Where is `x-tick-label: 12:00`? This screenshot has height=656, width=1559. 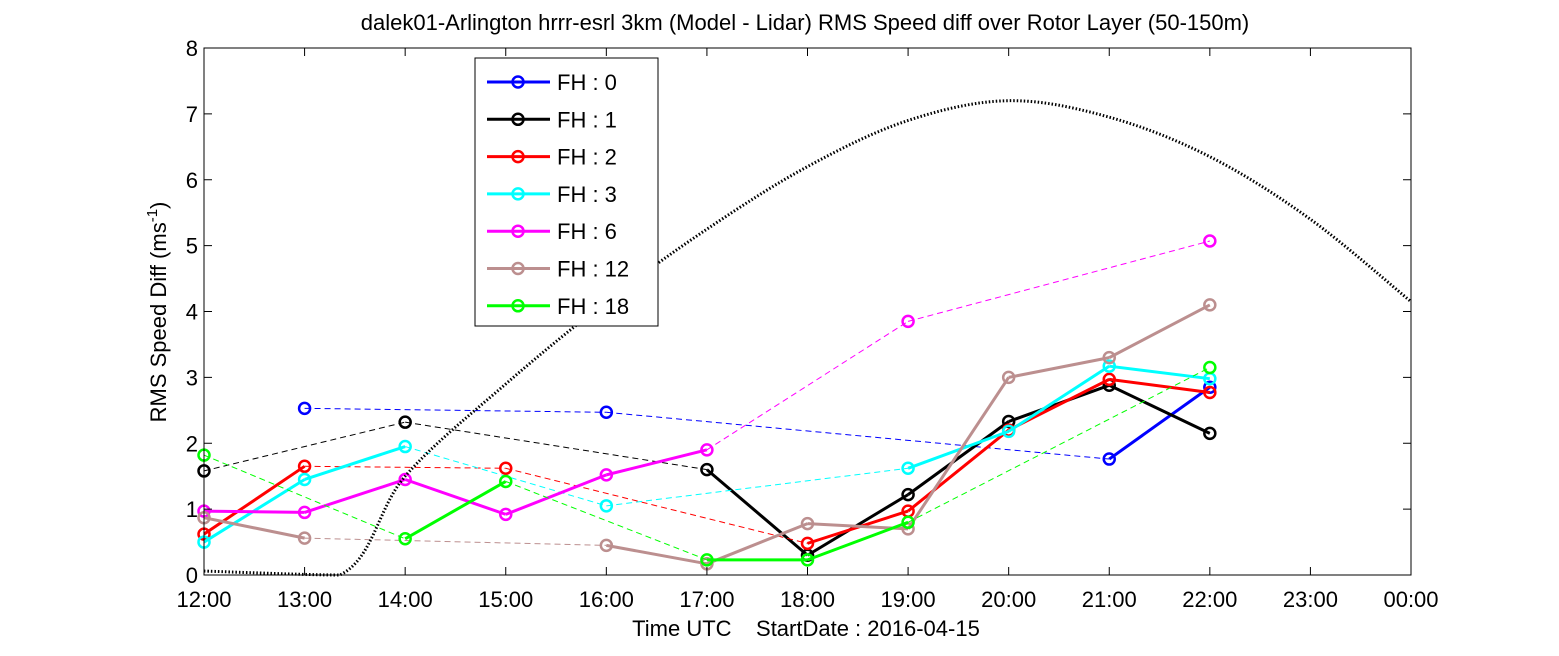
x-tick-label: 12:00 is located at coordinates (203, 599).